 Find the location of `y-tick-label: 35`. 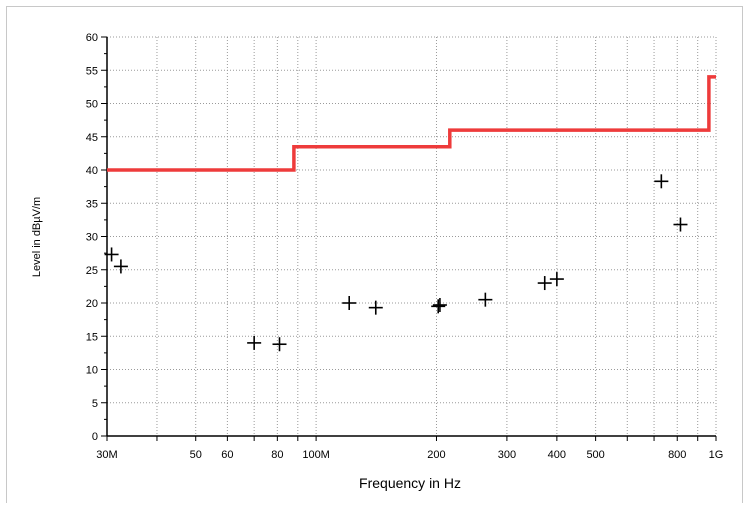

y-tick-label: 35 is located at coordinates (92, 204).